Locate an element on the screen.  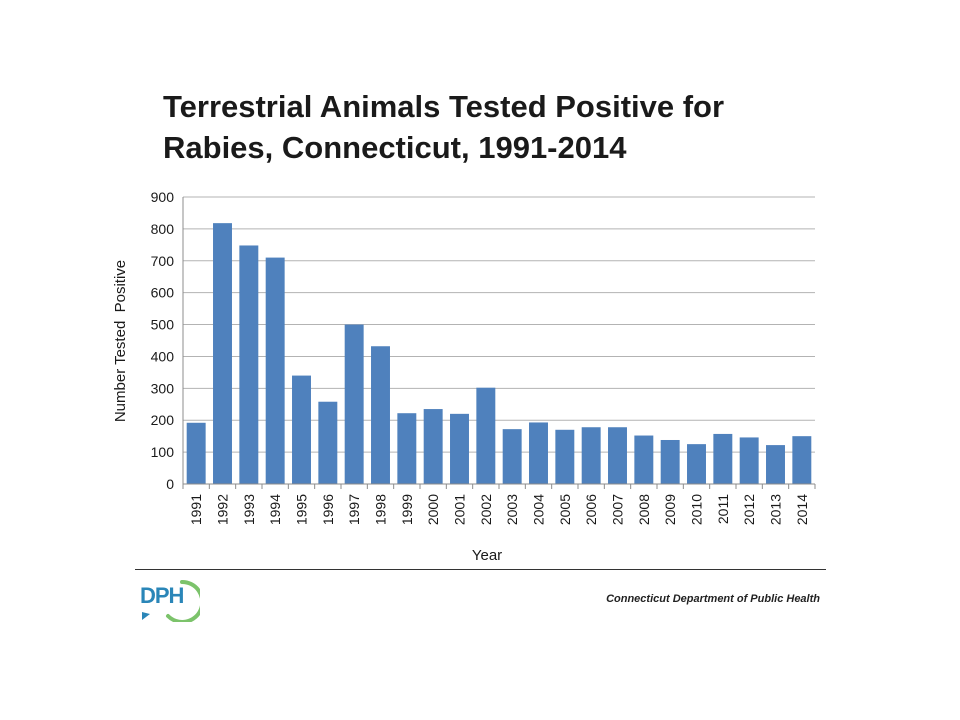
x-tick-label: 1991 is located at coordinates (196, 509).